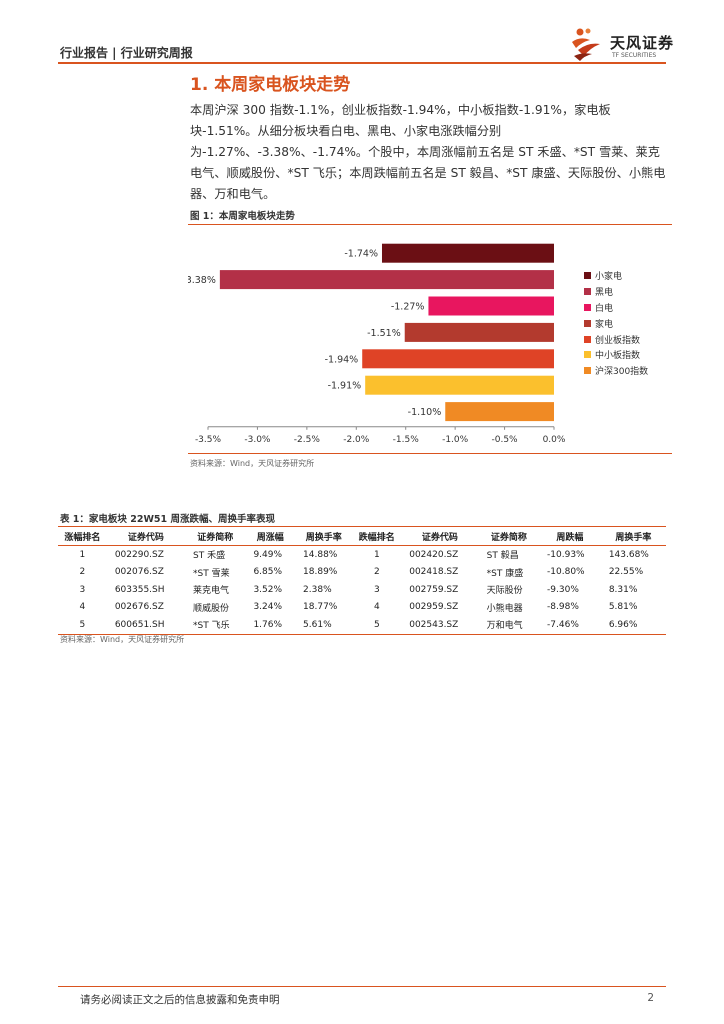 The height and width of the screenshot is (1024, 724). I want to click on legend-label: 沪深300指数, so click(622, 372).